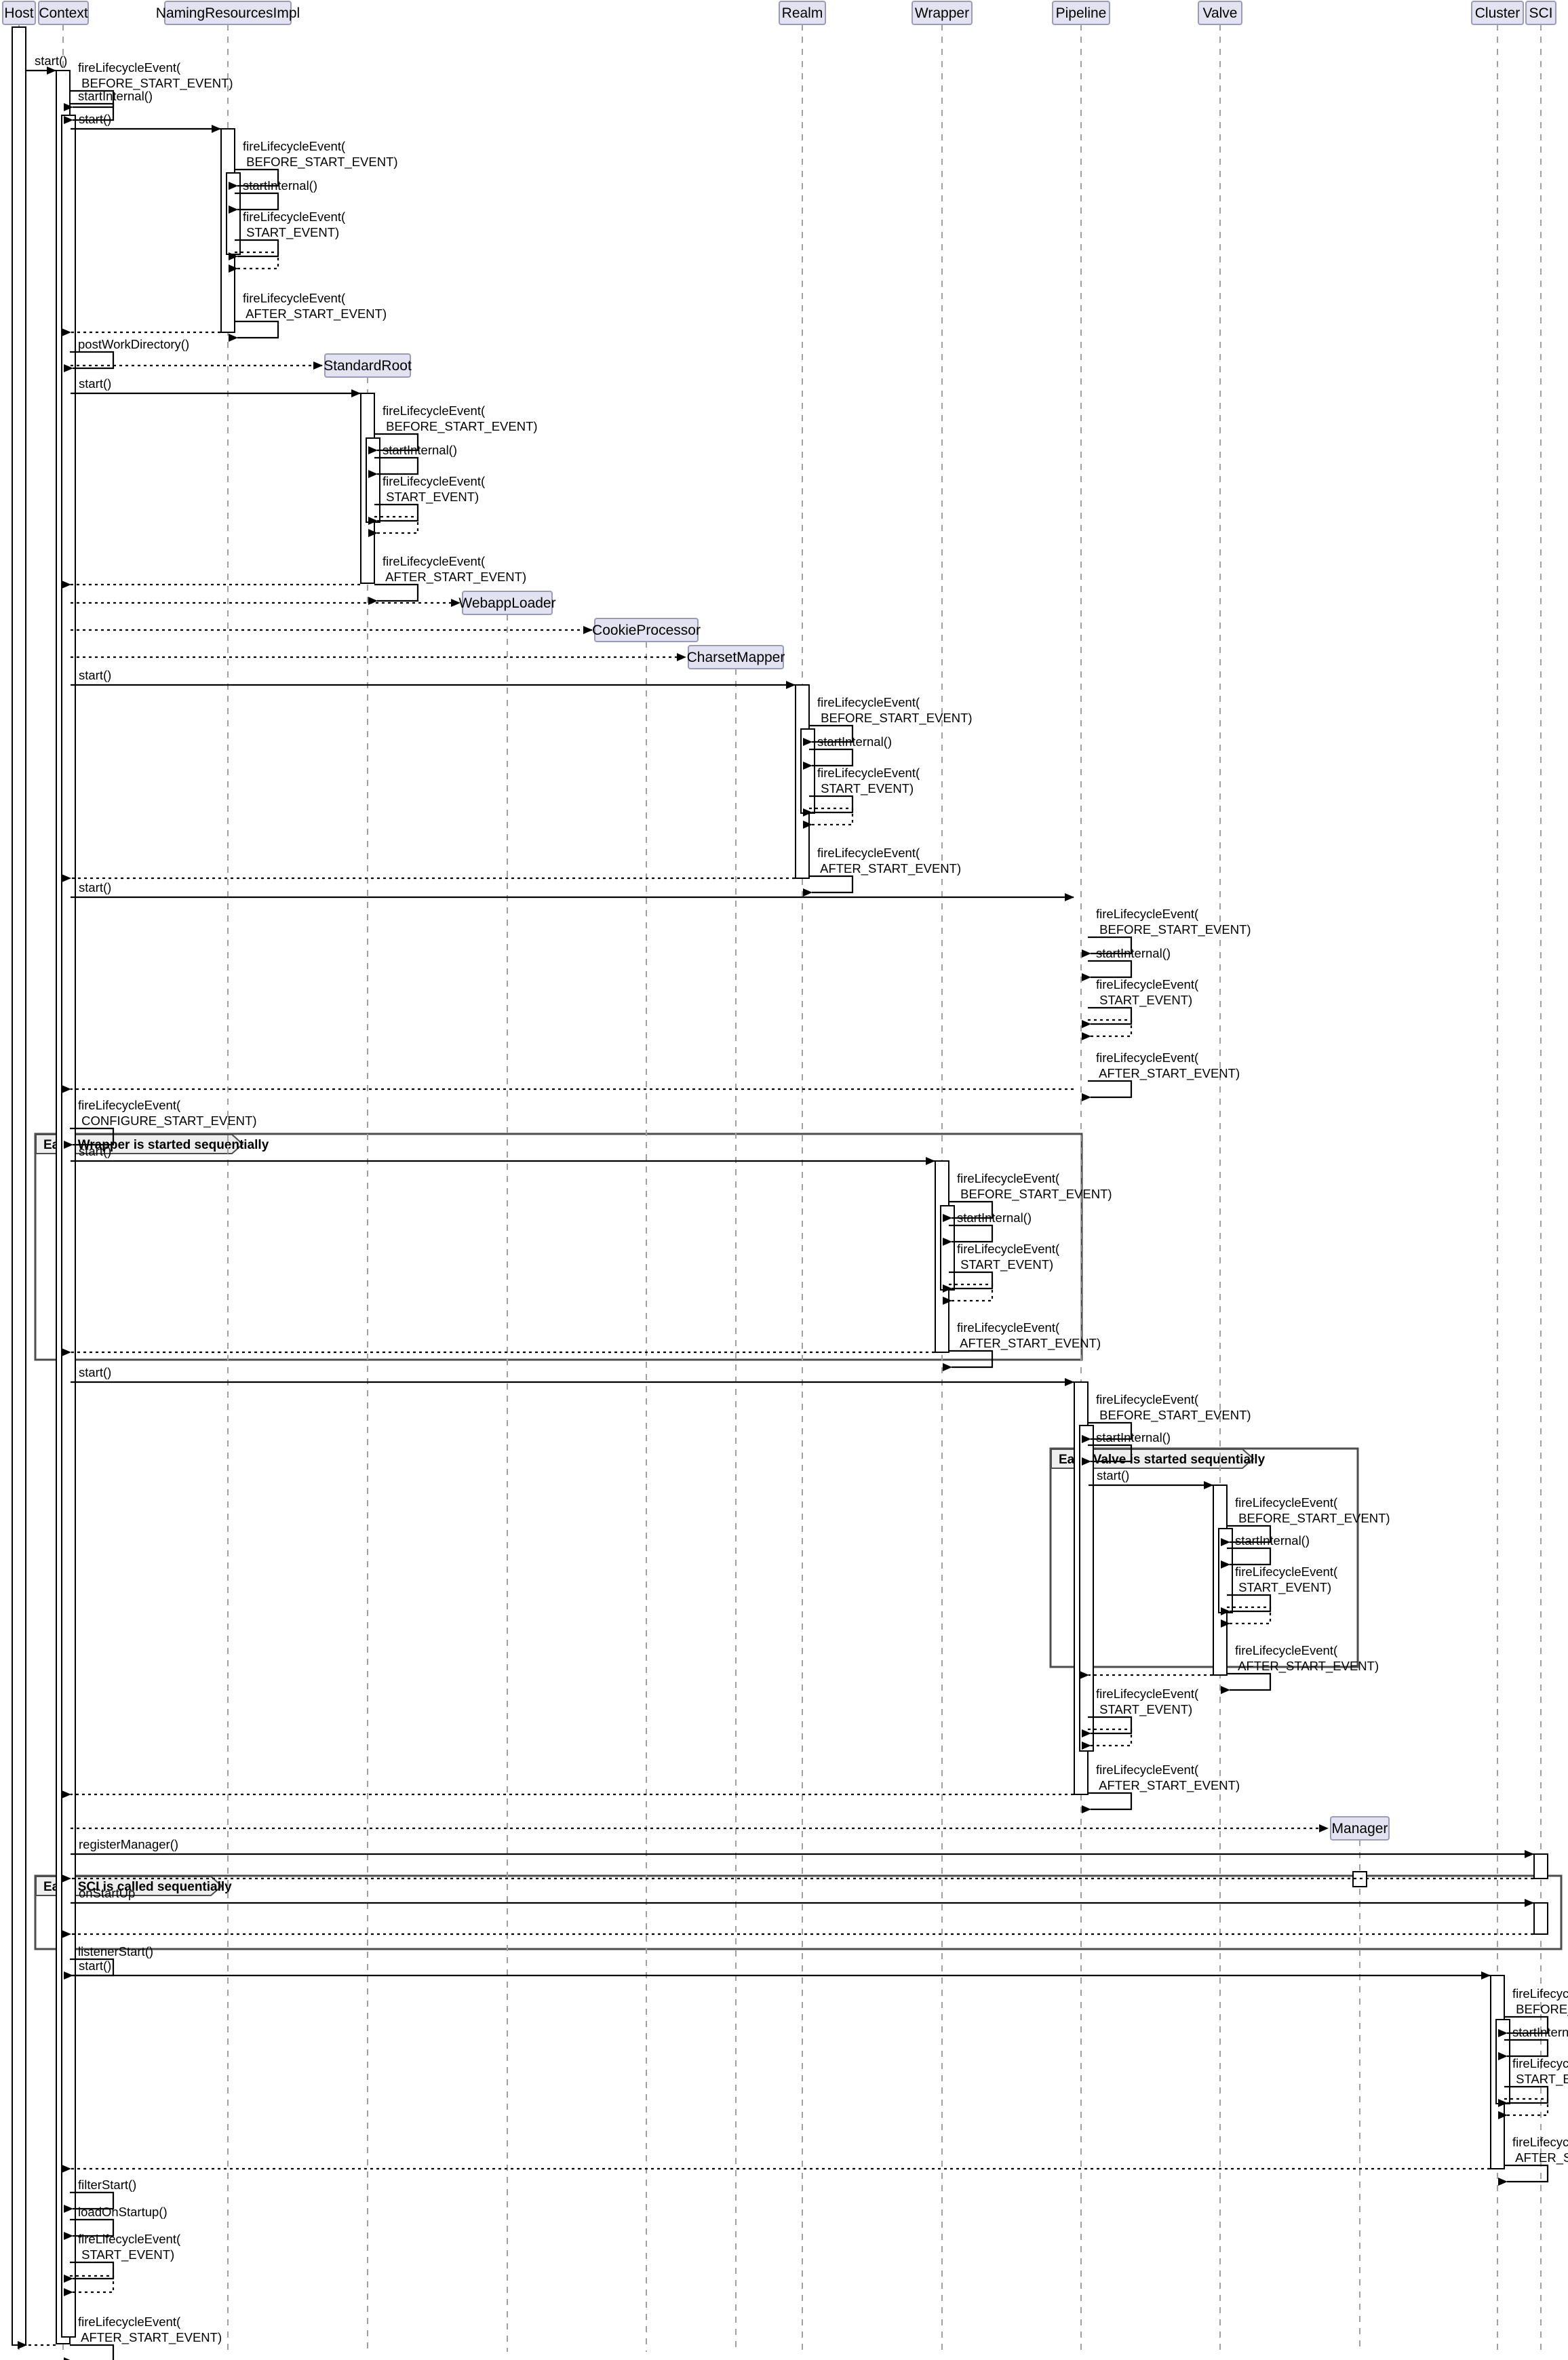 The height and width of the screenshot is (2360, 1568). What do you see at coordinates (115, 96) in the screenshot?
I see `message-label-m03: startInternal()` at bounding box center [115, 96].